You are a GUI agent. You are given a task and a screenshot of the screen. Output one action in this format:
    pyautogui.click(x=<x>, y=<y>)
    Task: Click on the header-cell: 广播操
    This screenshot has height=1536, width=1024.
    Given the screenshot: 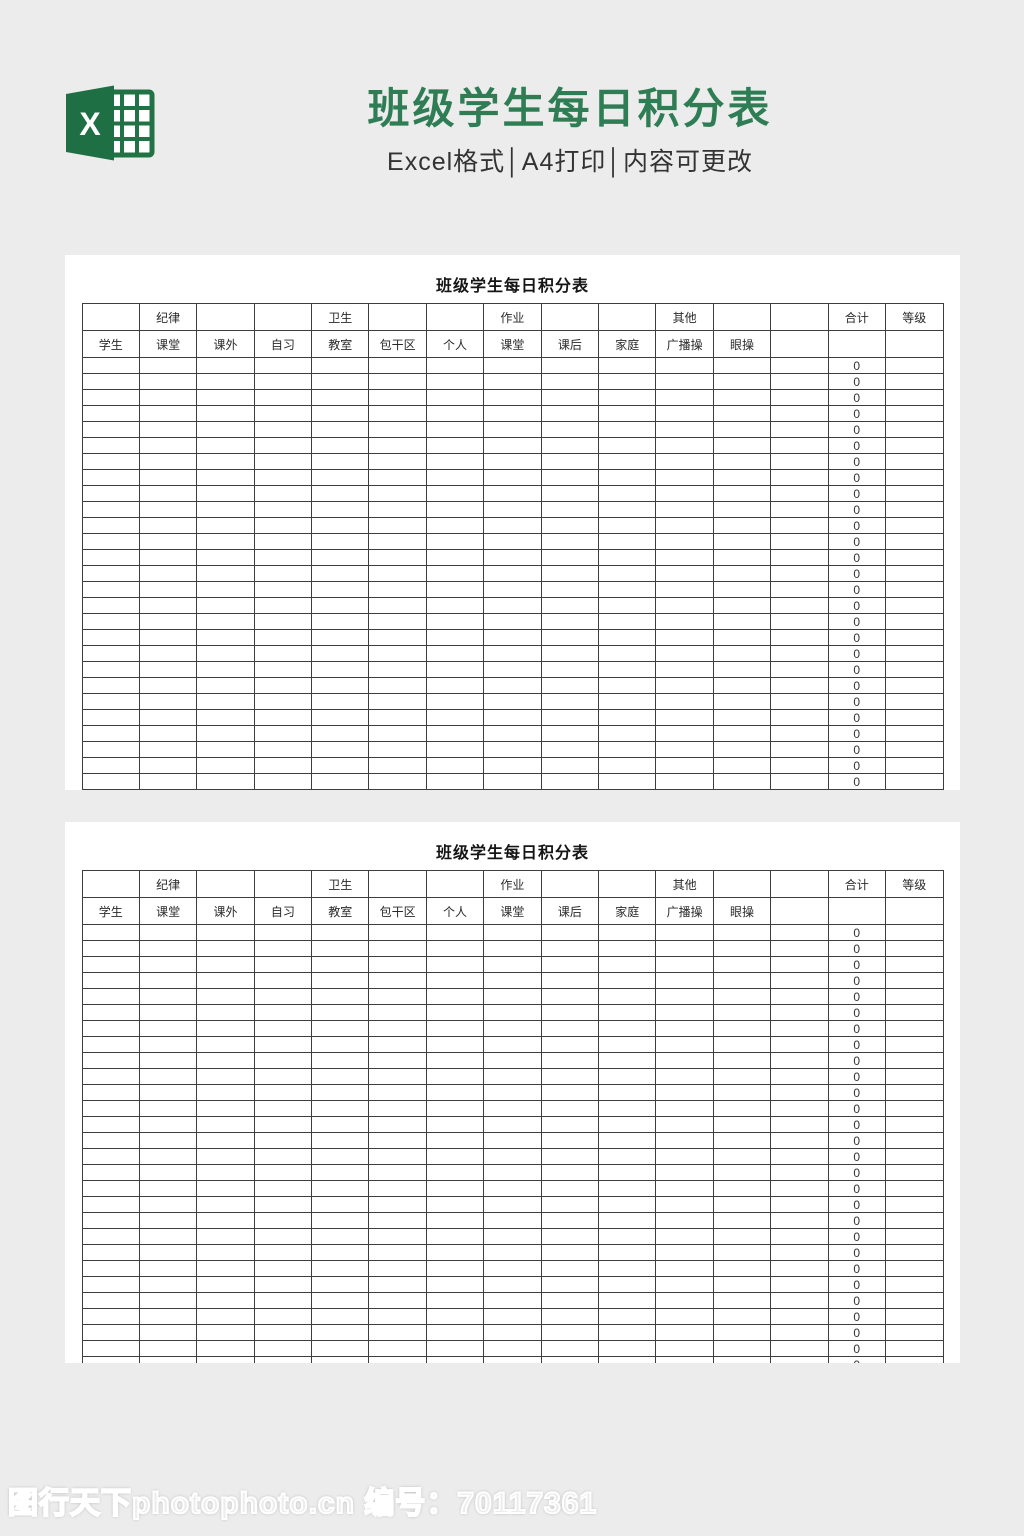 What is the action you would take?
    pyautogui.click(x=684, y=911)
    